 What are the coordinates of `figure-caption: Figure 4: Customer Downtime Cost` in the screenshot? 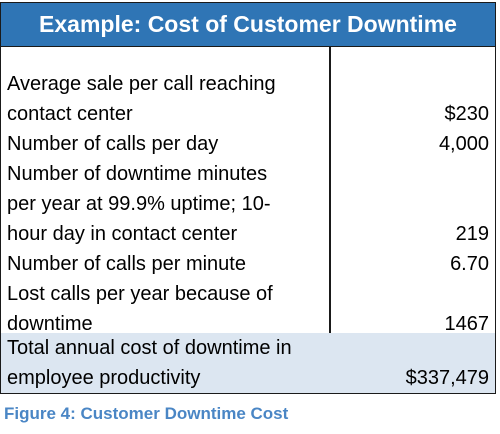 It's located at (146, 413).